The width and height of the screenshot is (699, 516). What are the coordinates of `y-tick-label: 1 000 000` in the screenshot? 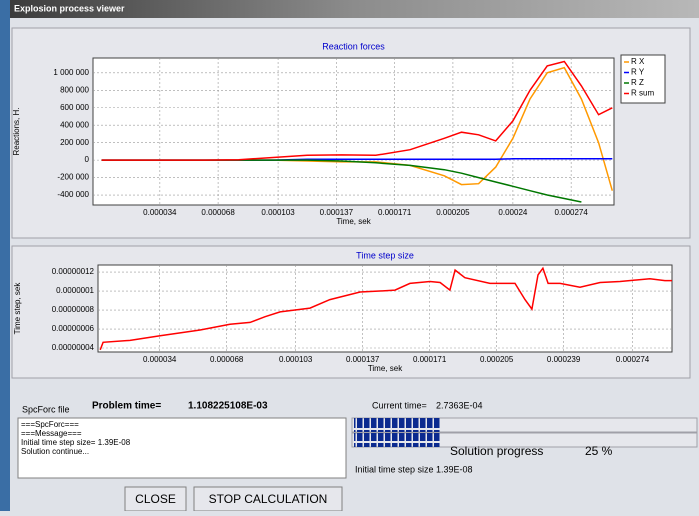 It's located at (71, 72).